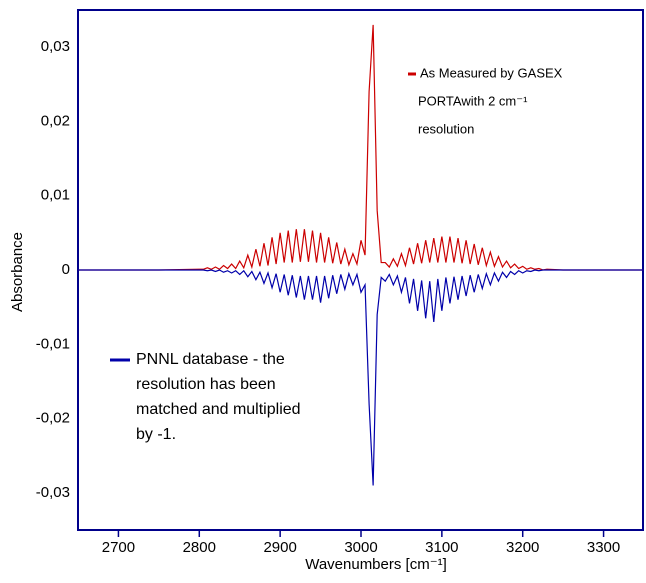  Describe the element at coordinates (53, 492) in the screenshot. I see `y-tick-label: -0,03` at that location.